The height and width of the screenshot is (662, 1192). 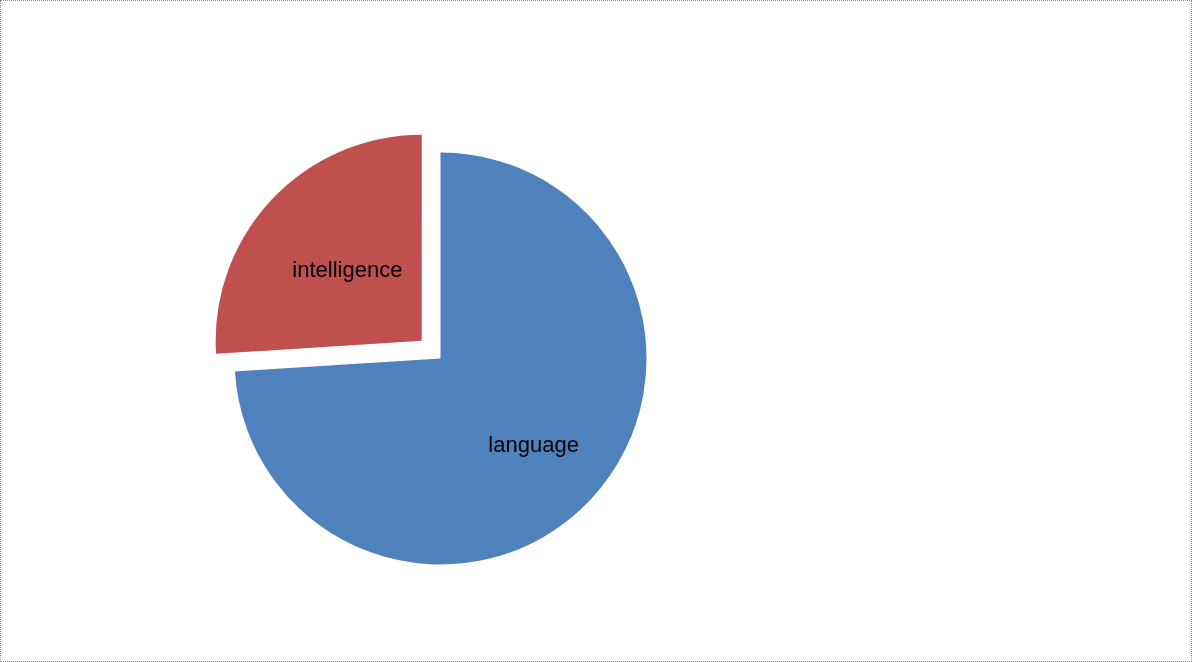 I want to click on slice-label: language, so click(x=533, y=444).